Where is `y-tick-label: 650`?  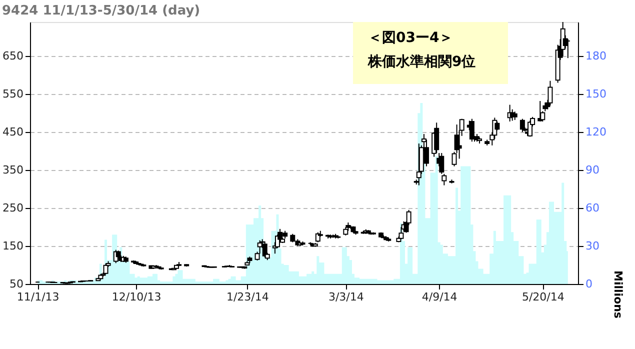
y-tick-label: 650 is located at coordinates (13, 56).